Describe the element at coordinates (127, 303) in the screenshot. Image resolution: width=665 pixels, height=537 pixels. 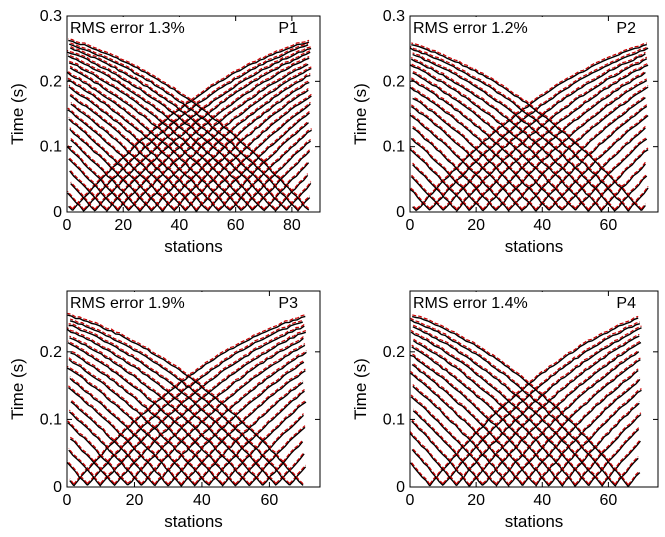
I see `rms-error-annotation: RMS error 1.9%` at that location.